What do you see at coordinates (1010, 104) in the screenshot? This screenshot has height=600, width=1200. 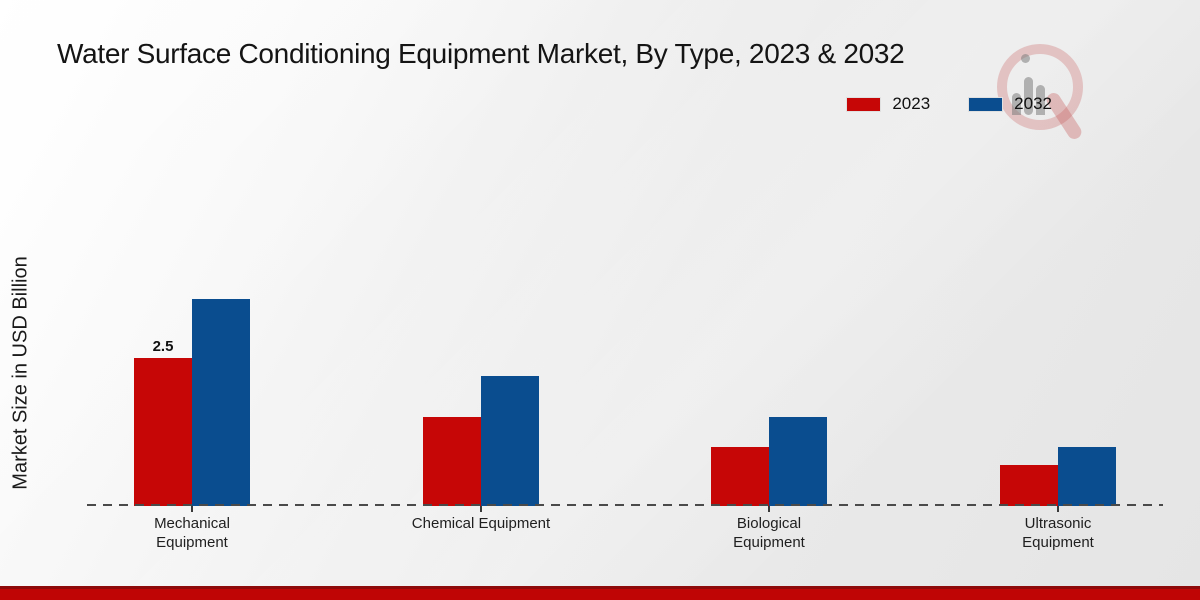 I see `legend-item-2032: 2032` at bounding box center [1010, 104].